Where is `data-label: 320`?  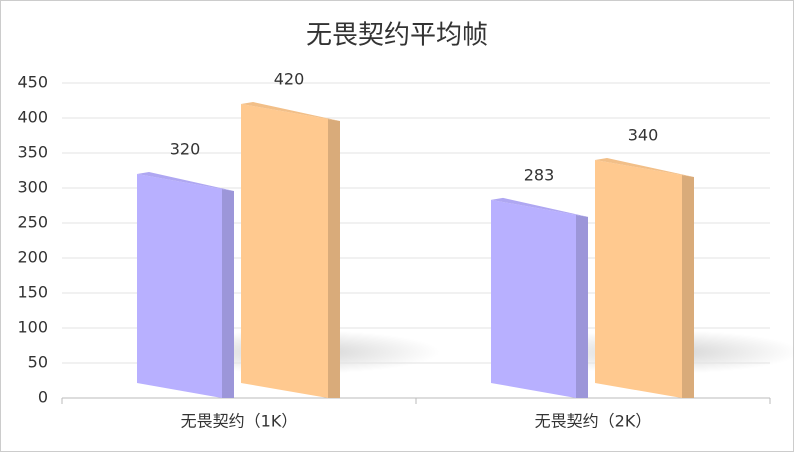 data-label: 320 is located at coordinates (185, 149).